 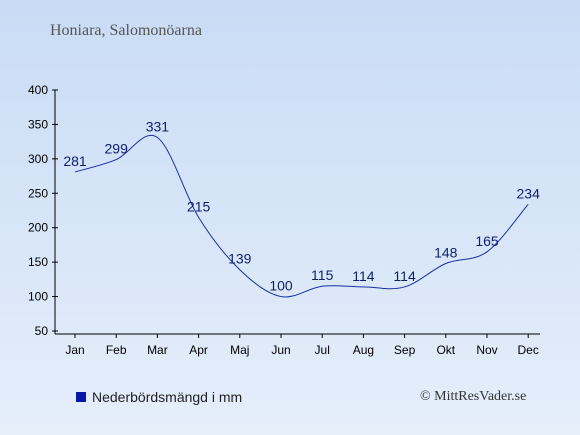 What do you see at coordinates (473, 396) in the screenshot?
I see `copyright-text: © MittResVader.se` at bounding box center [473, 396].